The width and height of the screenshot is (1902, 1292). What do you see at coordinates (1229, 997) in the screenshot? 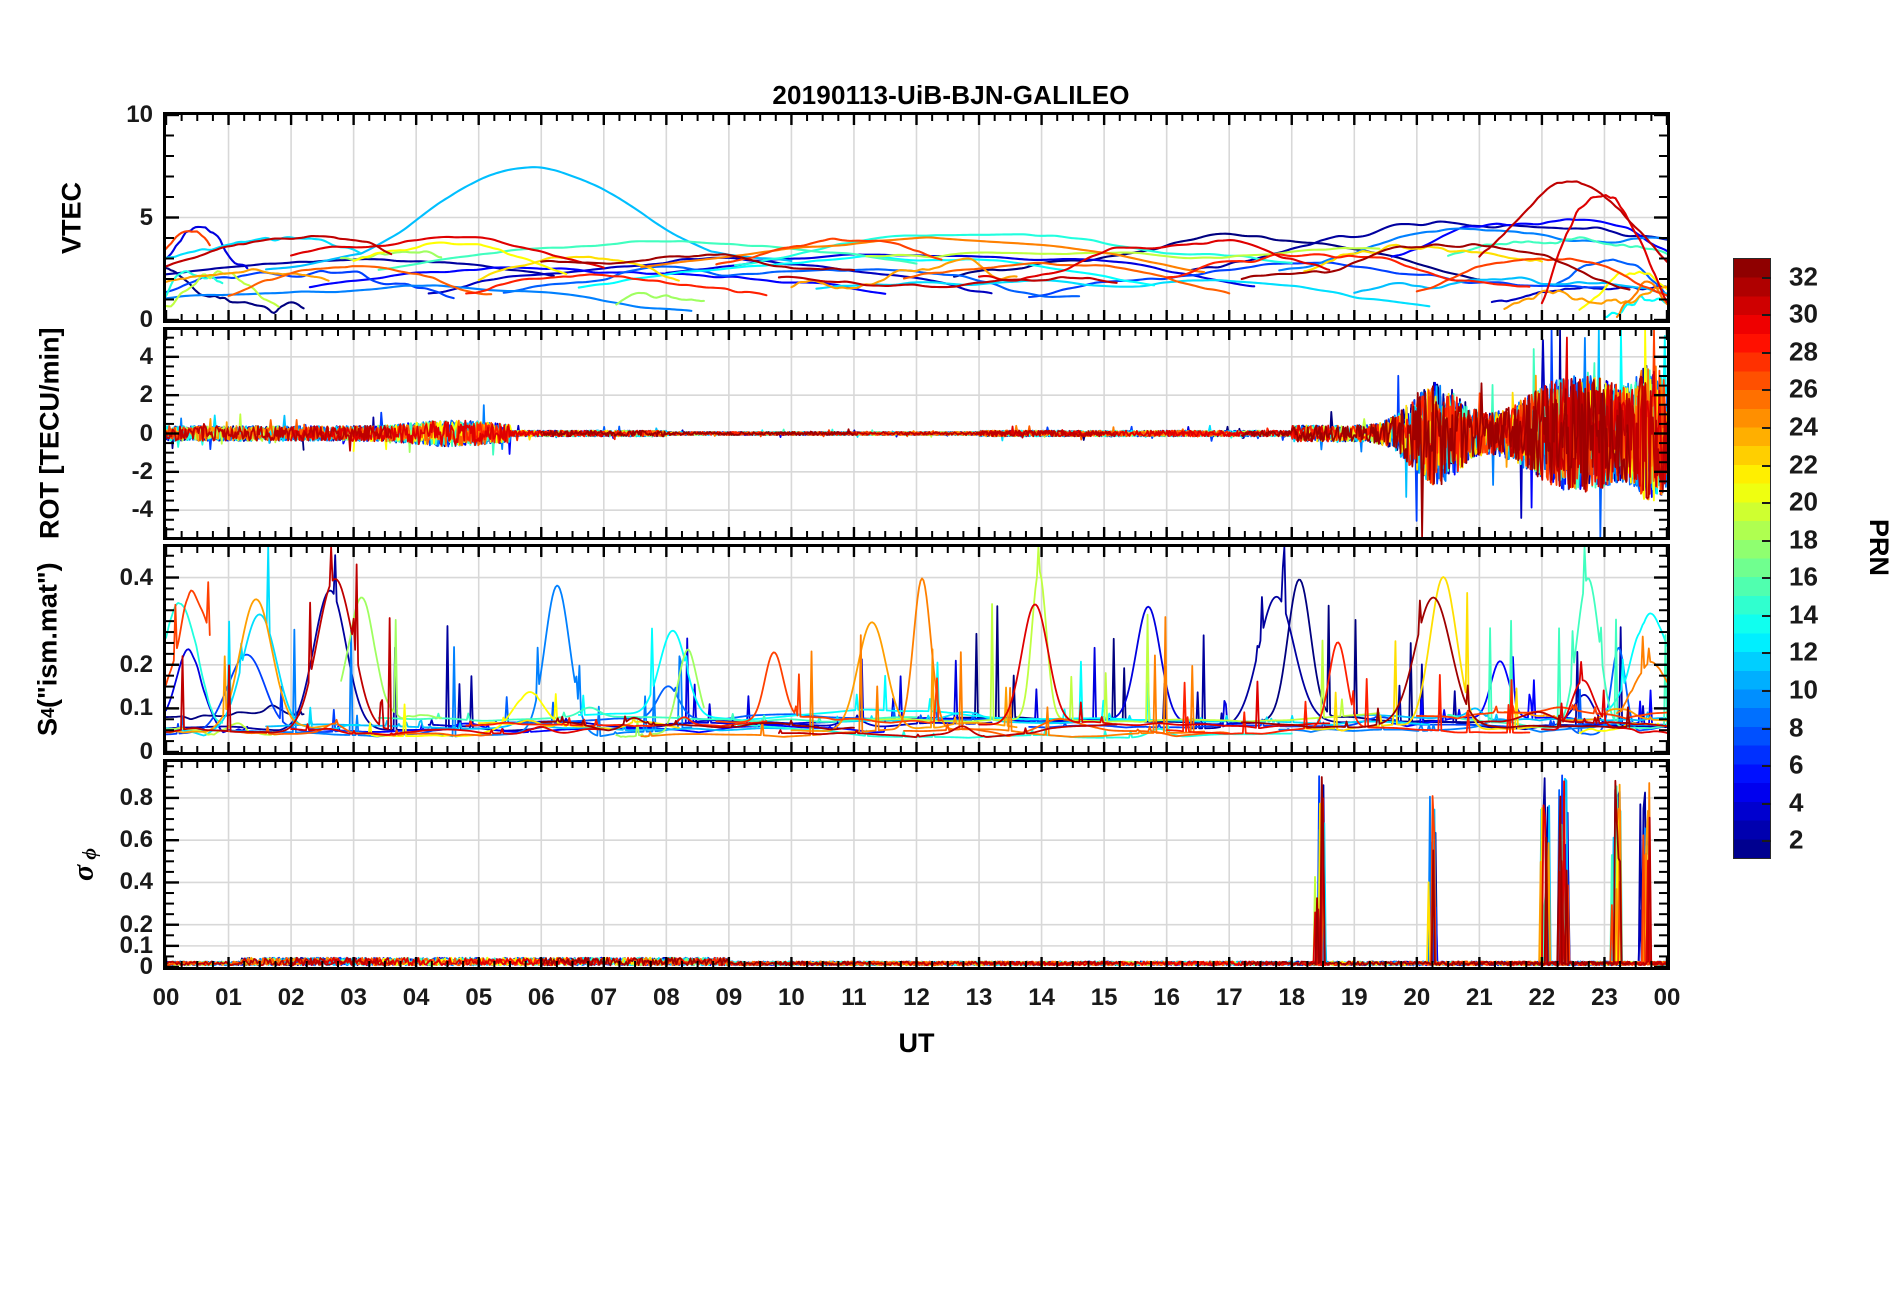
I see `x-tick-label: 17` at bounding box center [1229, 997].